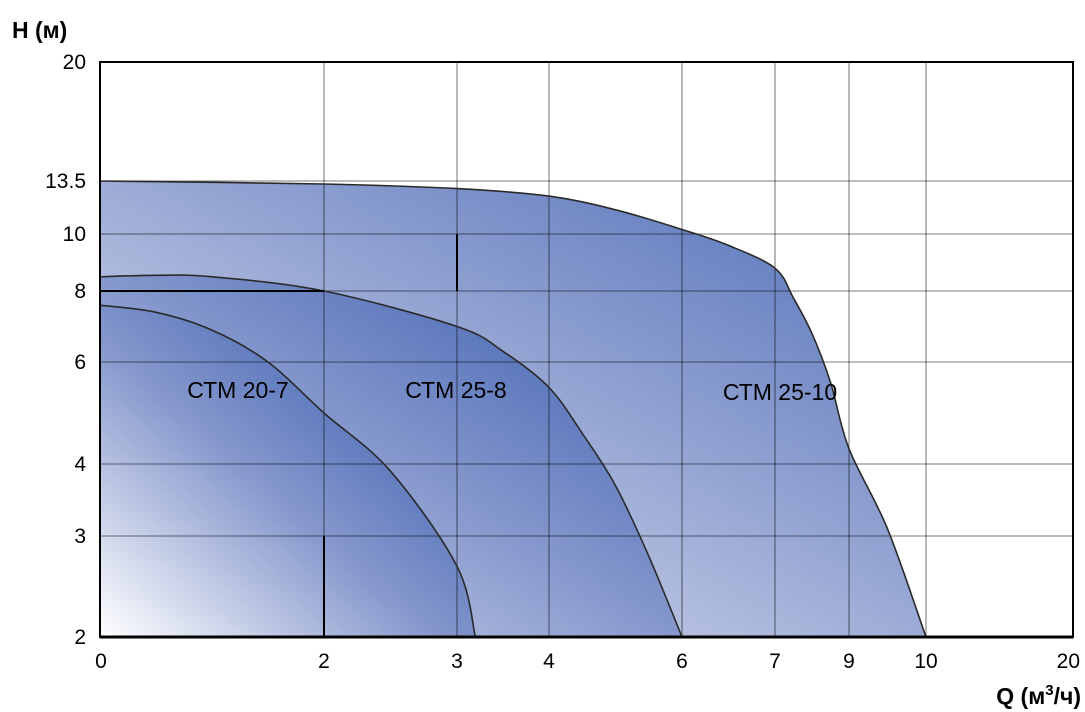 The width and height of the screenshot is (1085, 712). I want to click on x-tick-label-6: 9, so click(849, 661).